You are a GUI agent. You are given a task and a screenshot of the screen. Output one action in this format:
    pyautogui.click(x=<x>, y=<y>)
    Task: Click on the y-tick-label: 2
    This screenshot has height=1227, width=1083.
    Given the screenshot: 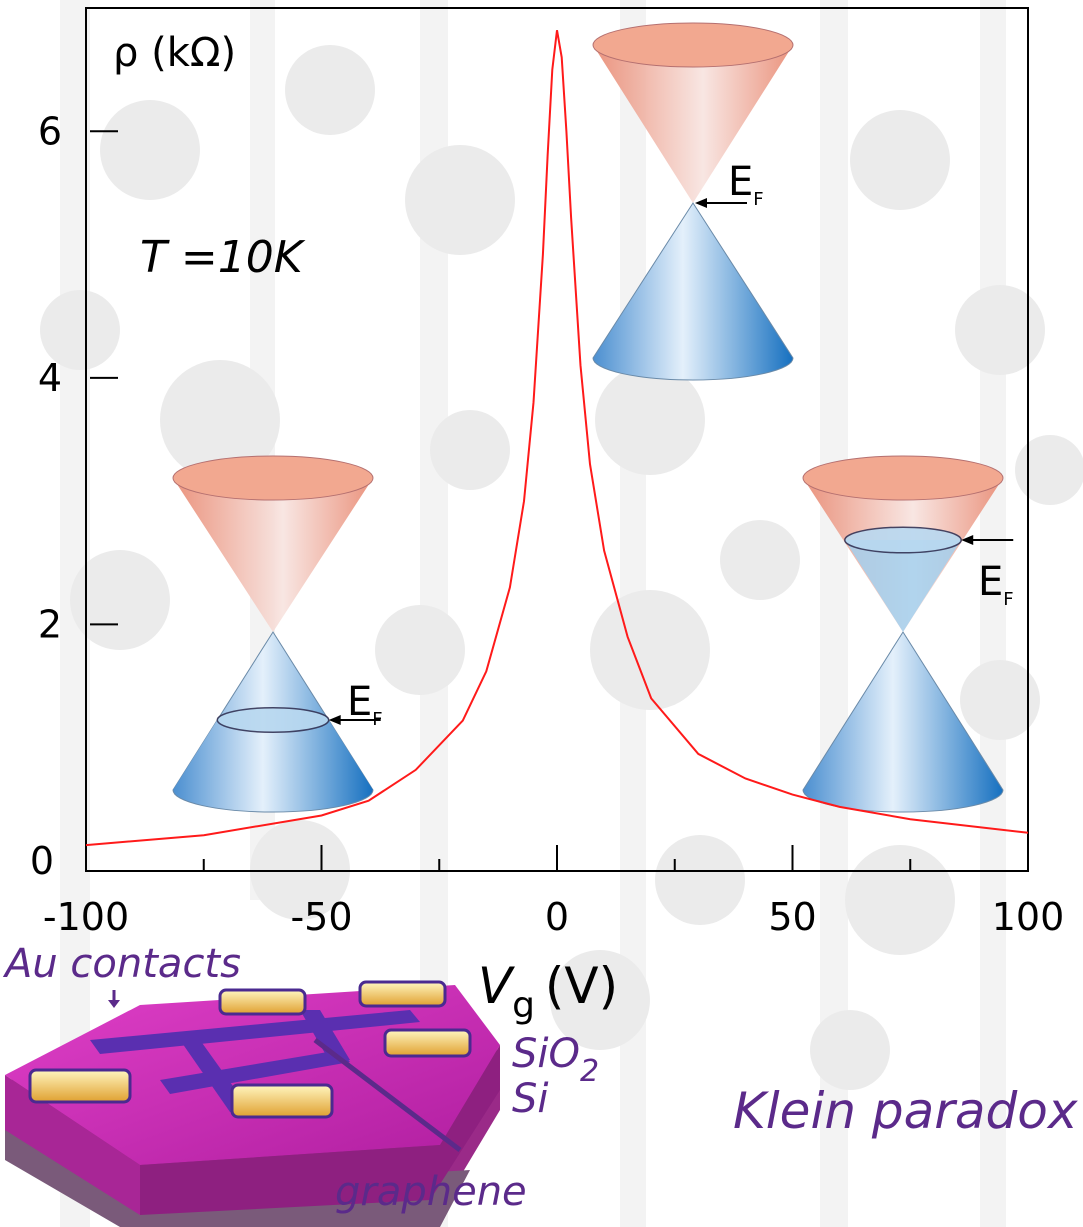 What is the action you would take?
    pyautogui.click(x=50, y=624)
    